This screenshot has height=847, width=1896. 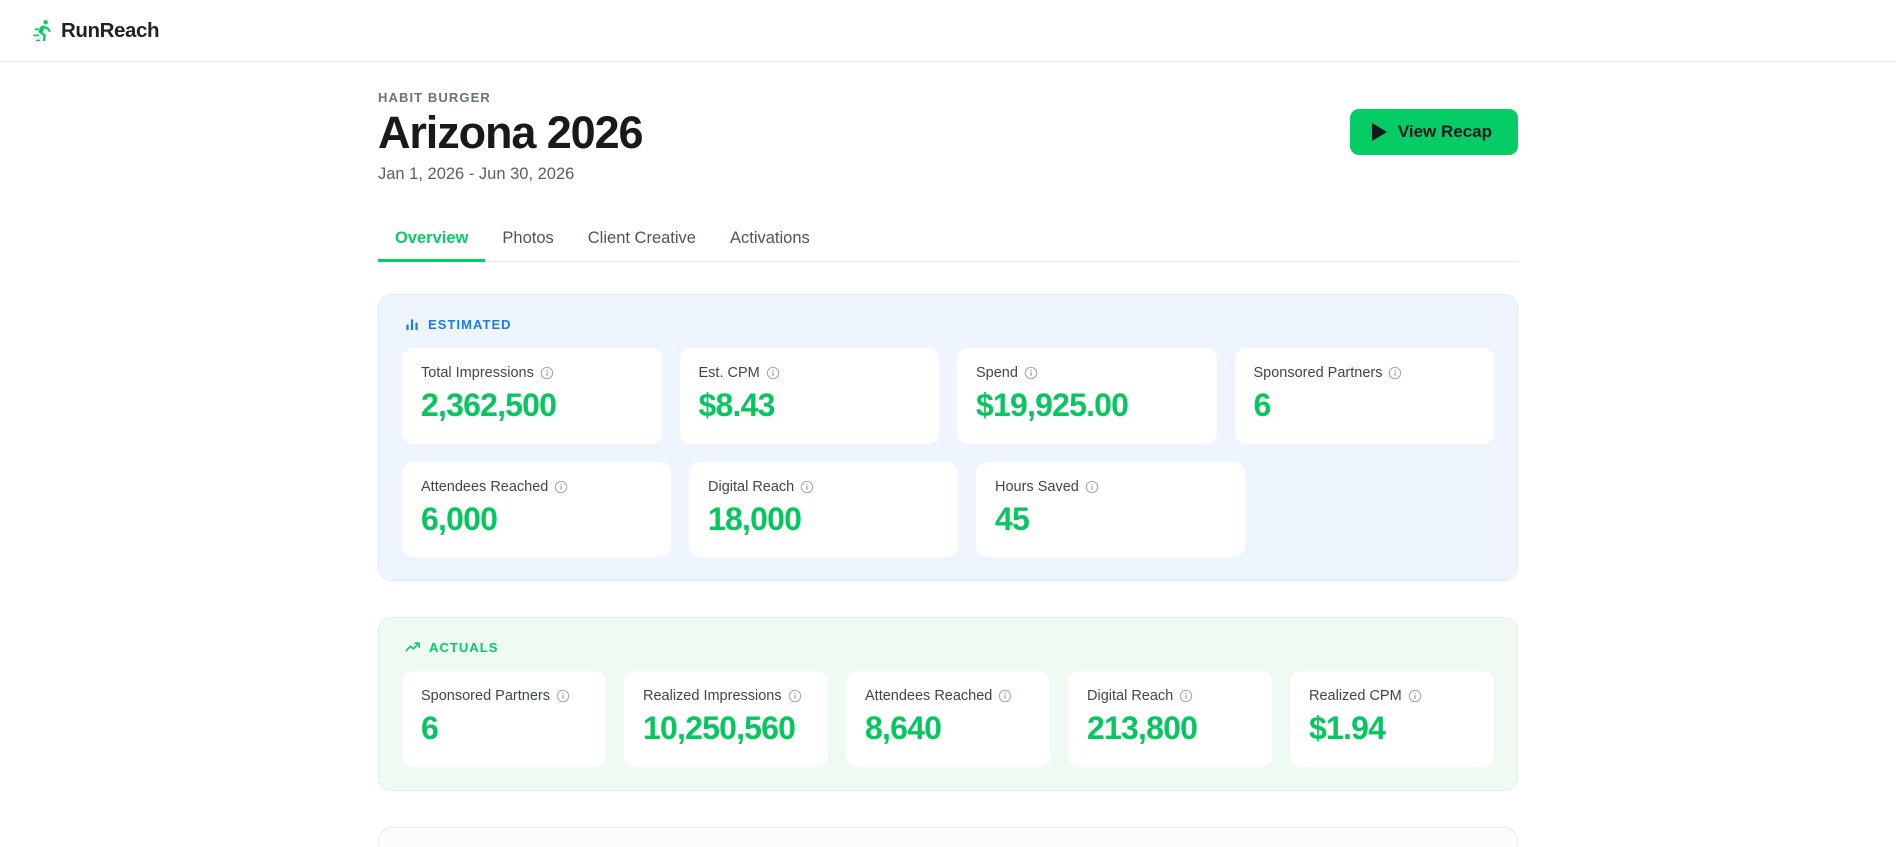 I want to click on metric-label: Hours Saved, so click(x=1110, y=487).